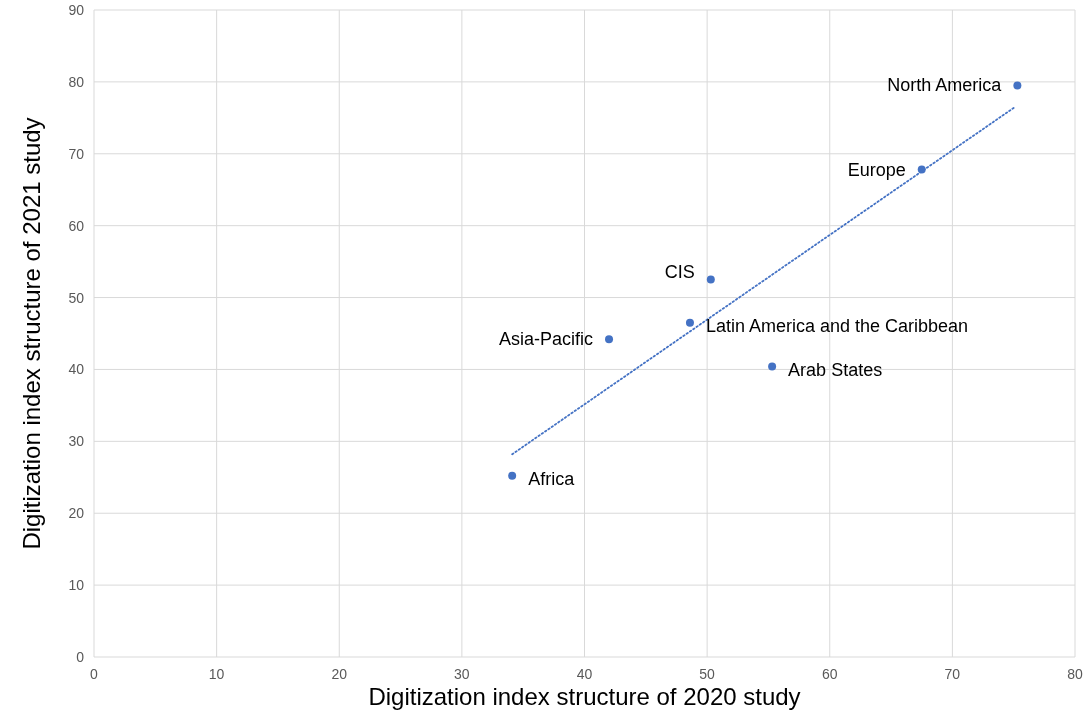 Image resolution: width=1087 pixels, height=717 pixels. Describe the element at coordinates (829, 674) in the screenshot. I see `x-tick-label: 60` at that location.